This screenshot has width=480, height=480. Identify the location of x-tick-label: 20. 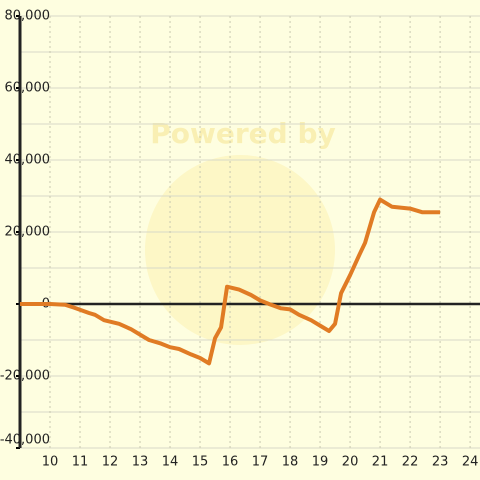
(350, 462).